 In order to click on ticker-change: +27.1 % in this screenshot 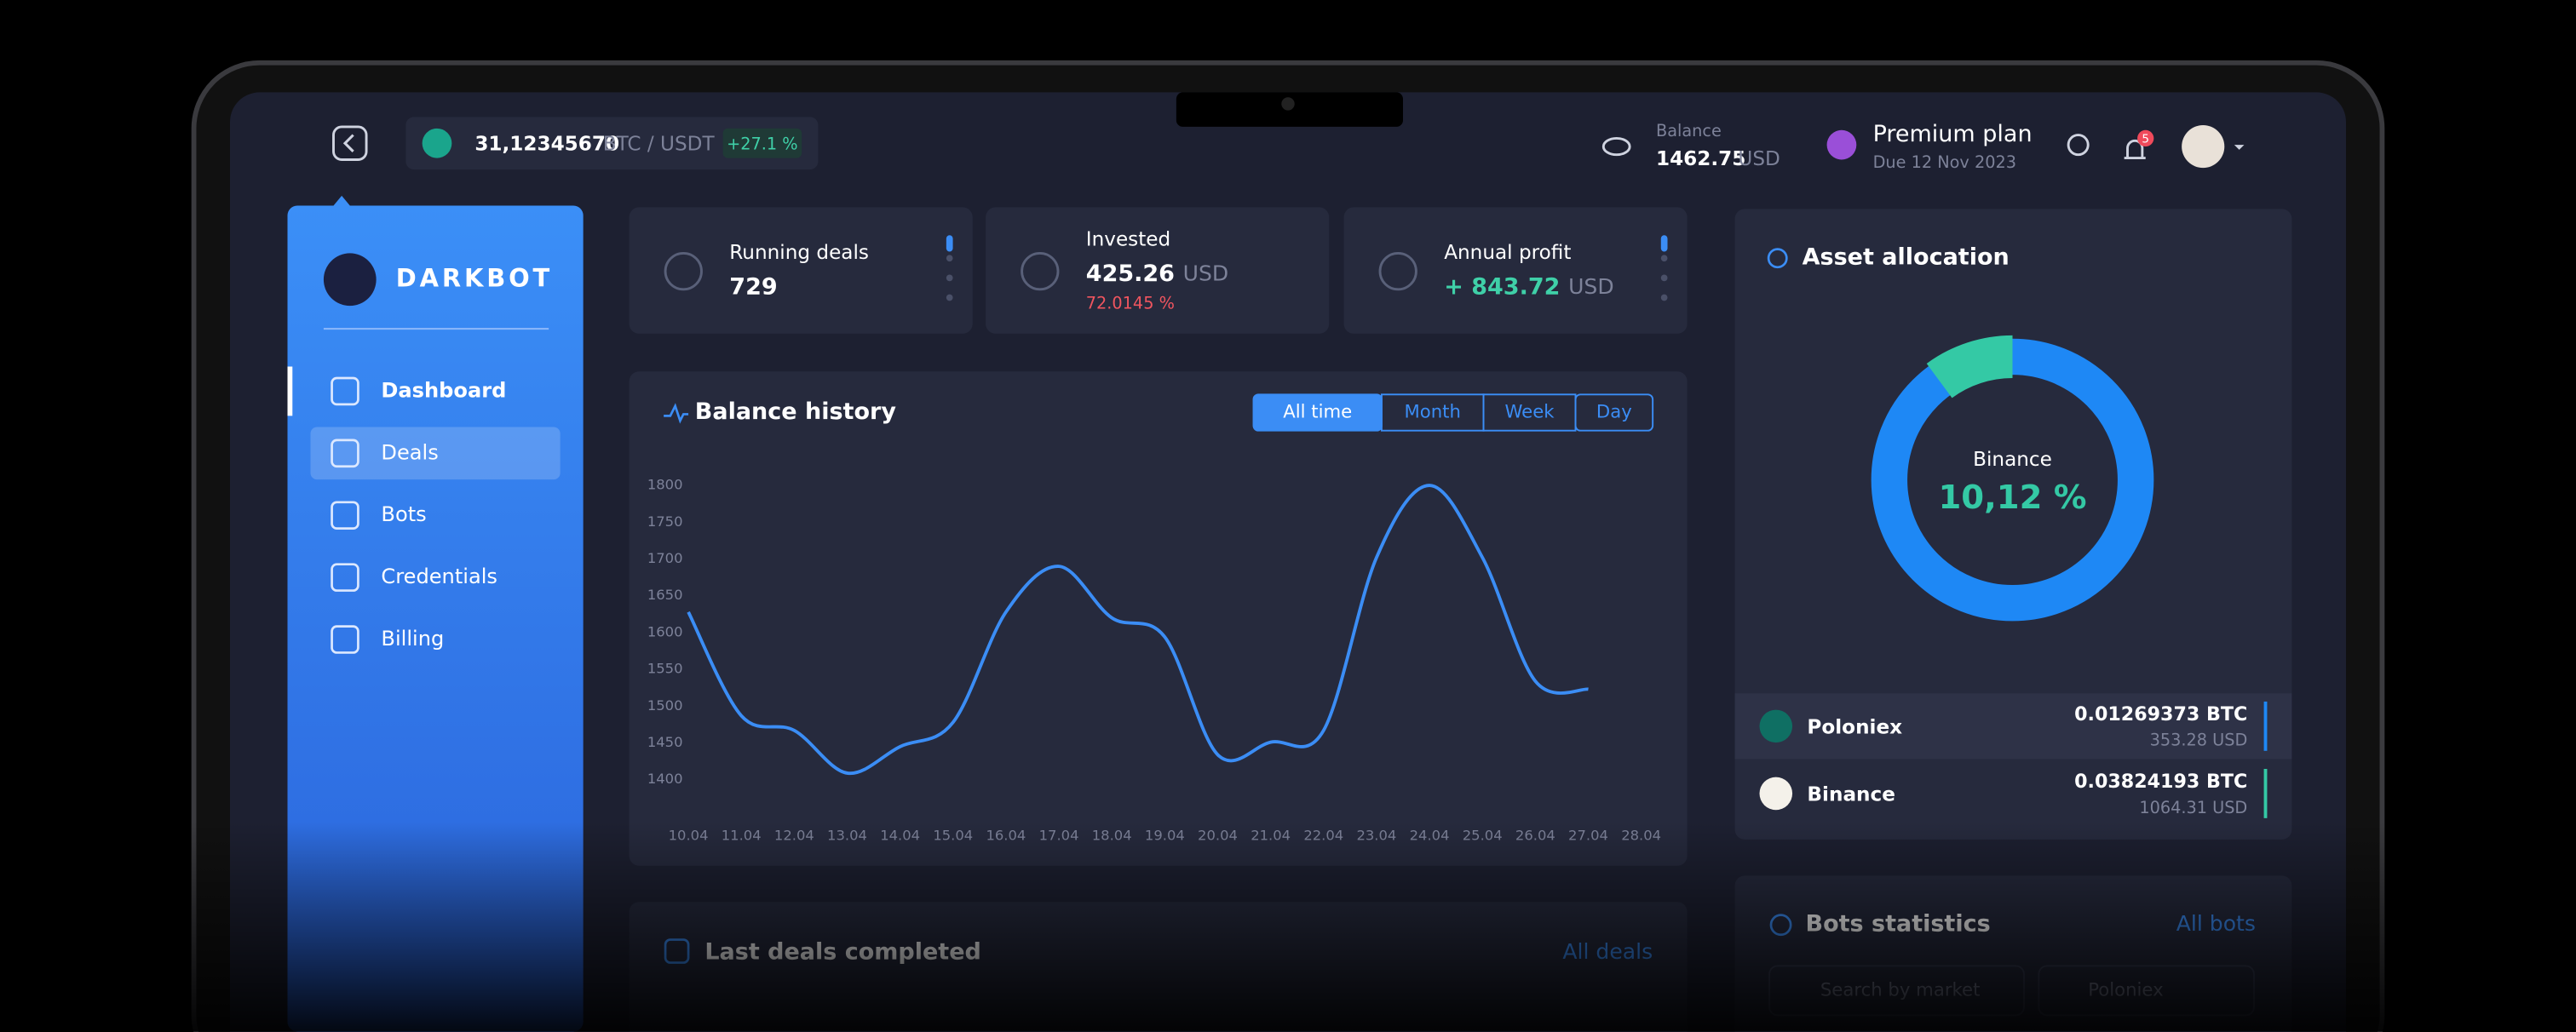, I will do `click(762, 144)`.